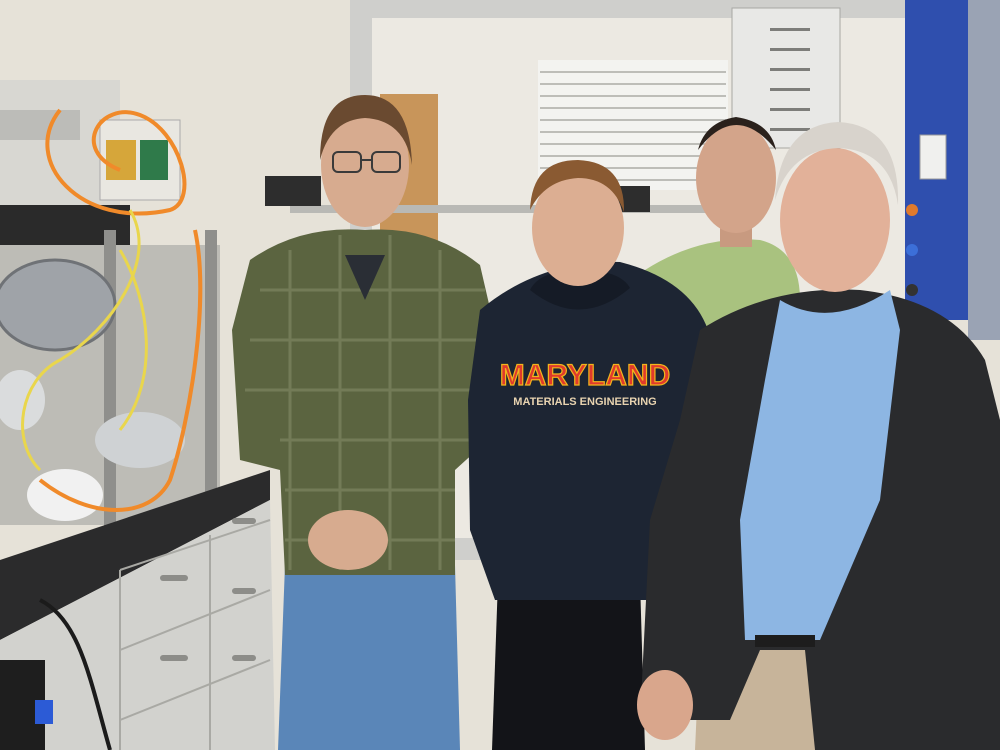  I want to click on equipment-rack, so click(110, 319).